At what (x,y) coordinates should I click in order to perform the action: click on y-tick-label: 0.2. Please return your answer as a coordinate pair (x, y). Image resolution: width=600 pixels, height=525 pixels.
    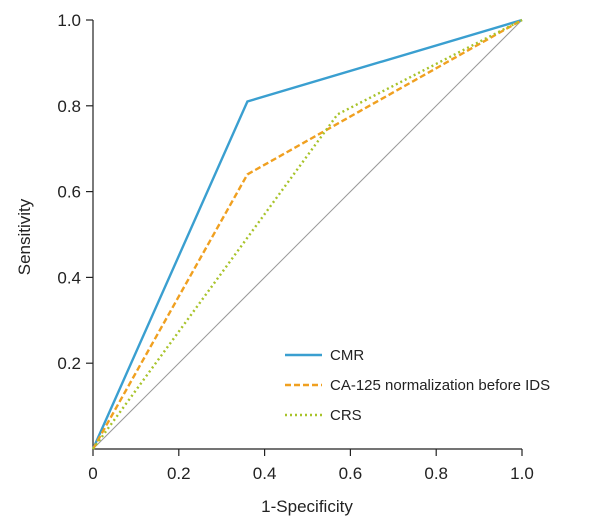
    Looking at the image, I should click on (69, 363).